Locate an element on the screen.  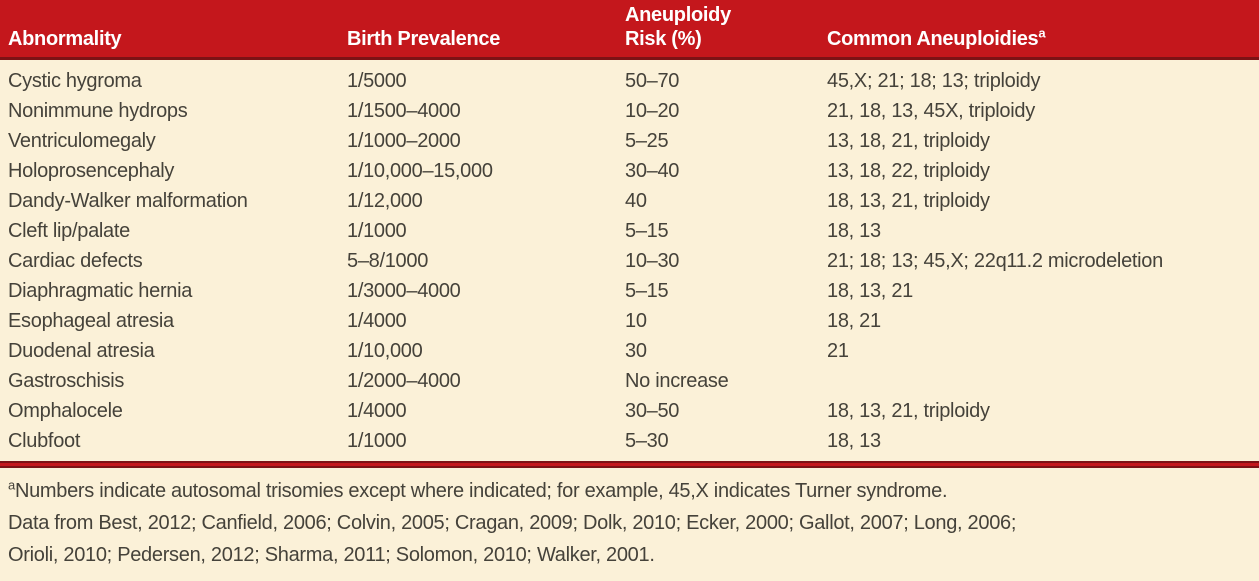
cell-common-aneuploidies: 45,X; 21; 18; 13; triploidy is located at coordinates (934, 81).